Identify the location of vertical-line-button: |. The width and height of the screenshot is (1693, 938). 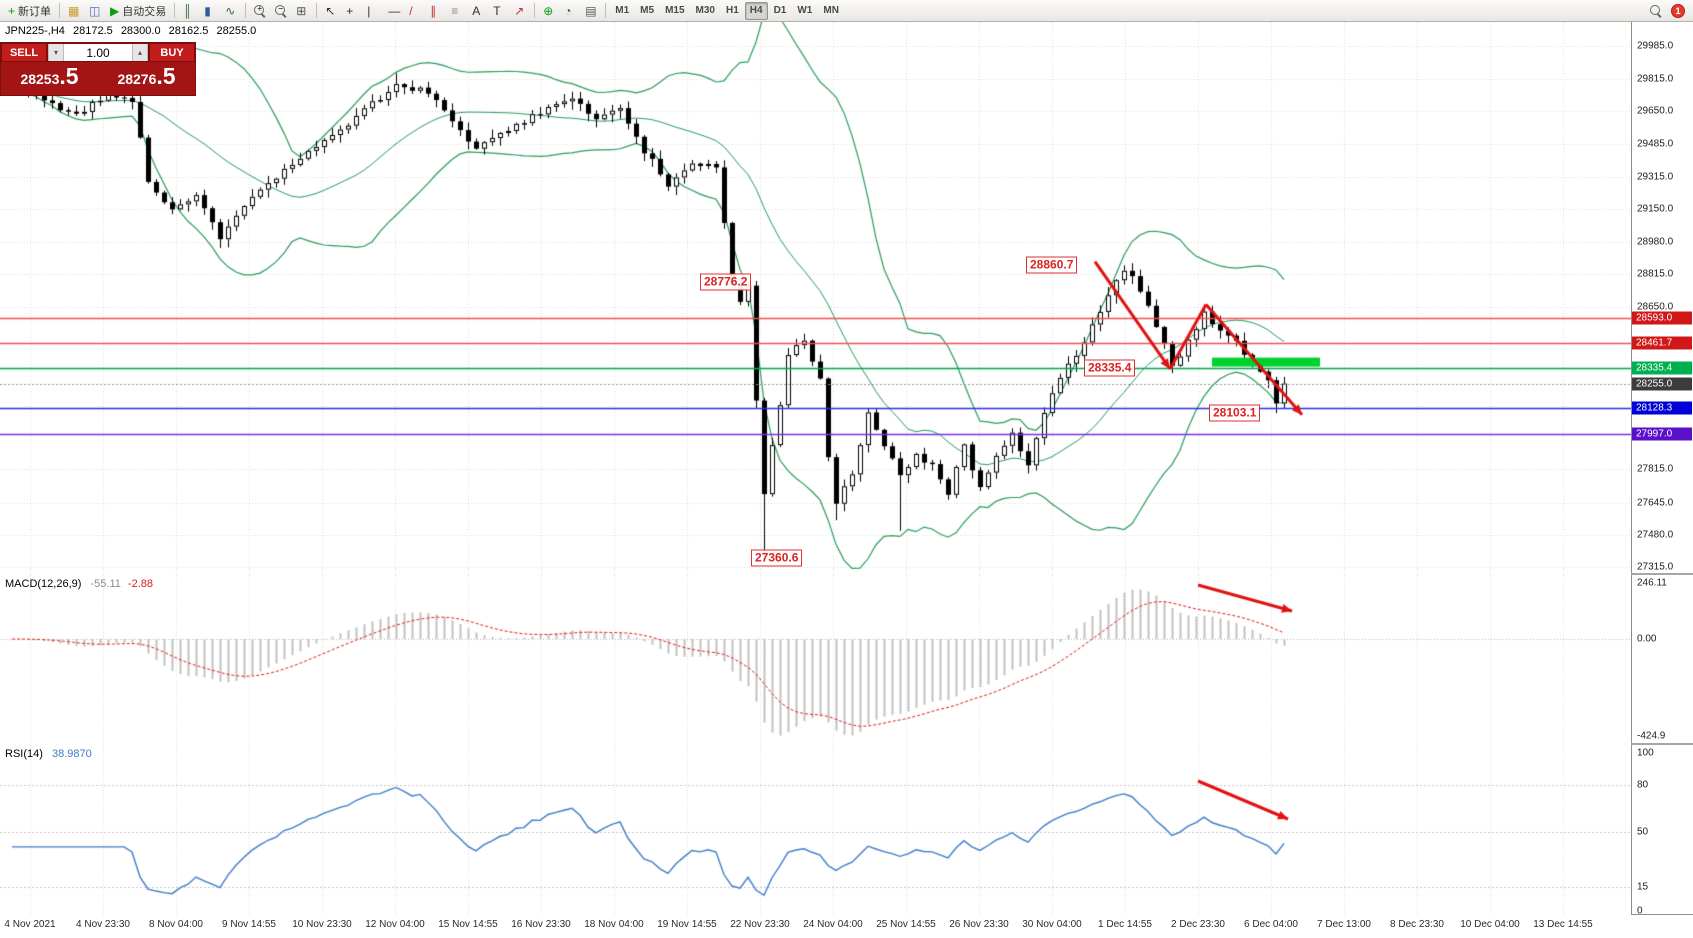
(373, 11).